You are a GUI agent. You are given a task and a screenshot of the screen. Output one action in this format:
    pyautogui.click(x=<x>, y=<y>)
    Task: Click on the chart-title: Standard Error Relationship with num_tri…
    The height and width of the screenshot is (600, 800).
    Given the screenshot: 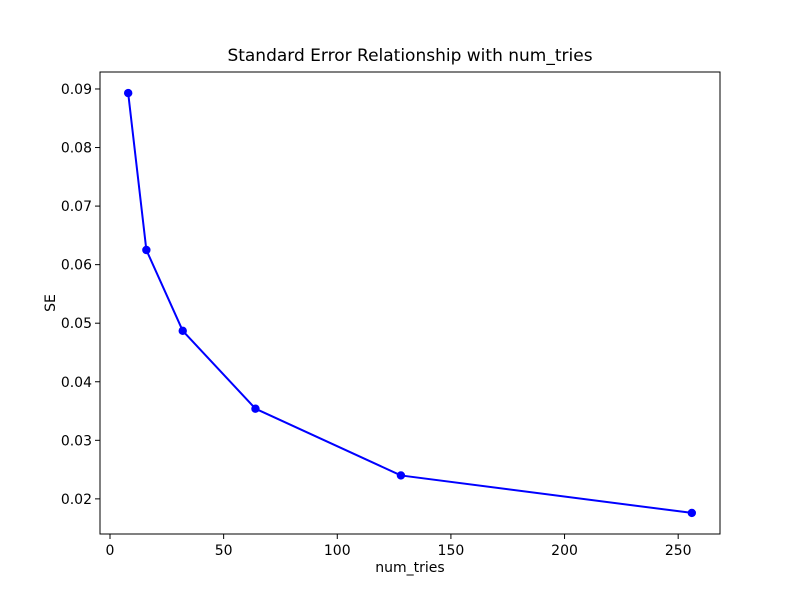 What is the action you would take?
    pyautogui.click(x=409, y=56)
    